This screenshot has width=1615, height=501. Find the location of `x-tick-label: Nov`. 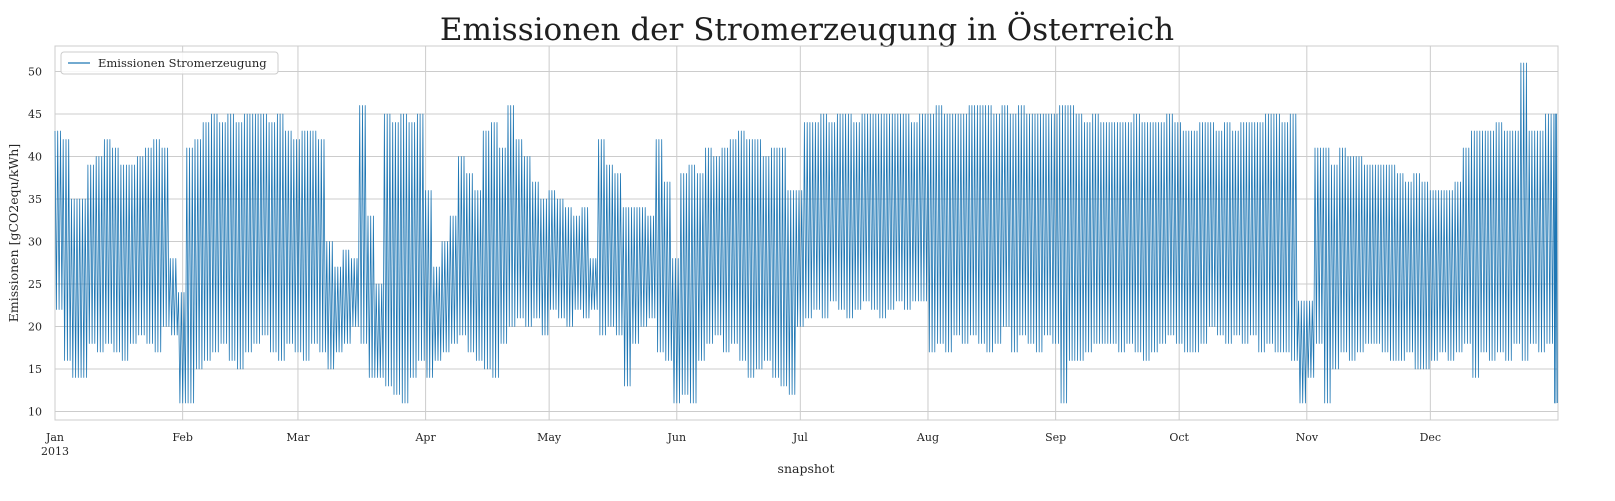

x-tick-label: Nov is located at coordinates (1307, 437).